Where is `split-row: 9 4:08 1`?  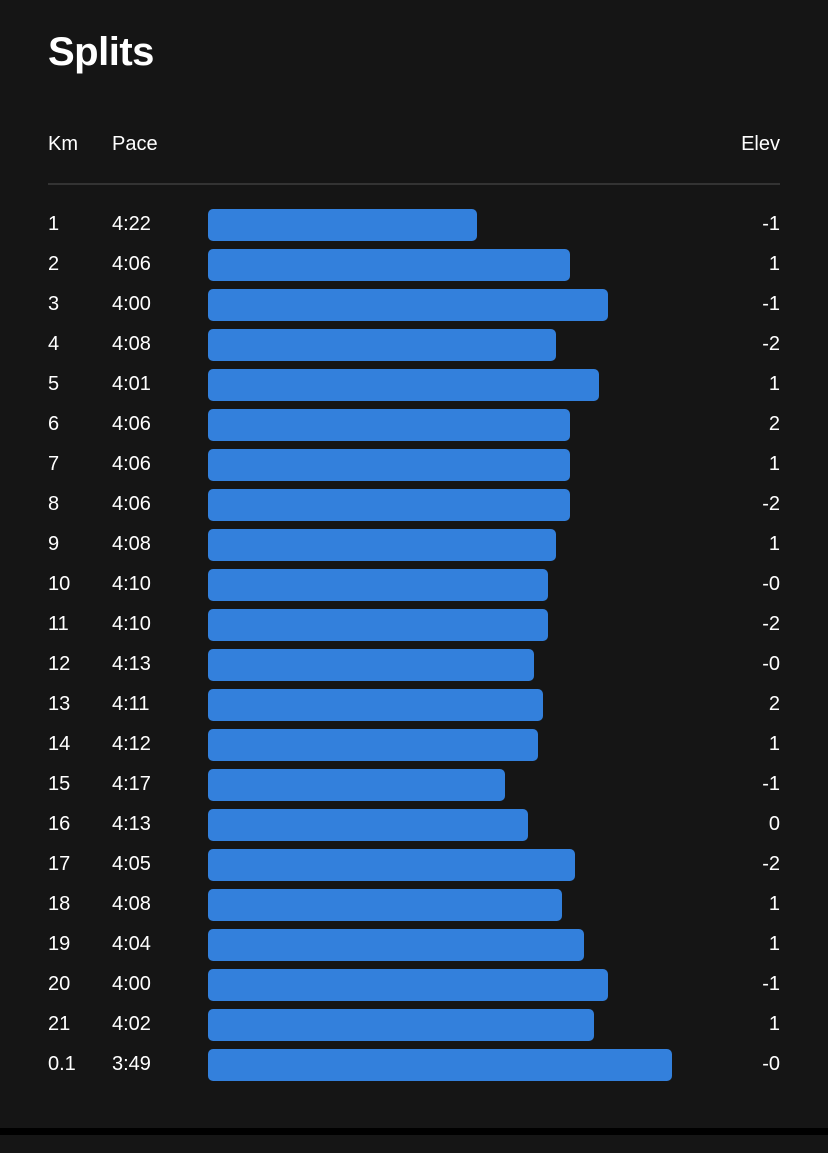
split-row: 9 4:08 1 is located at coordinates (414, 544).